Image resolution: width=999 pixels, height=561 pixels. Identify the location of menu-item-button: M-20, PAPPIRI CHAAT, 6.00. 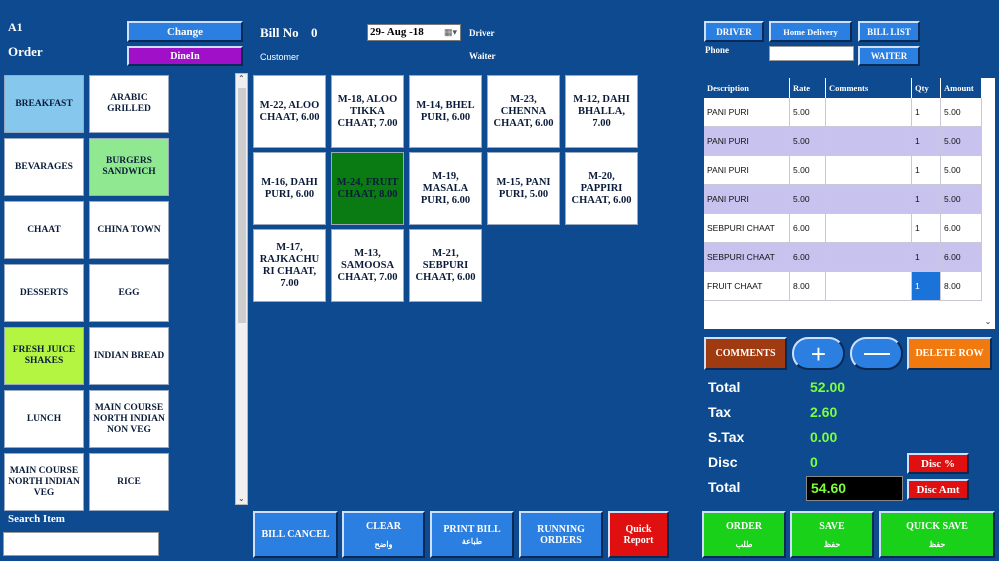
(601, 188).